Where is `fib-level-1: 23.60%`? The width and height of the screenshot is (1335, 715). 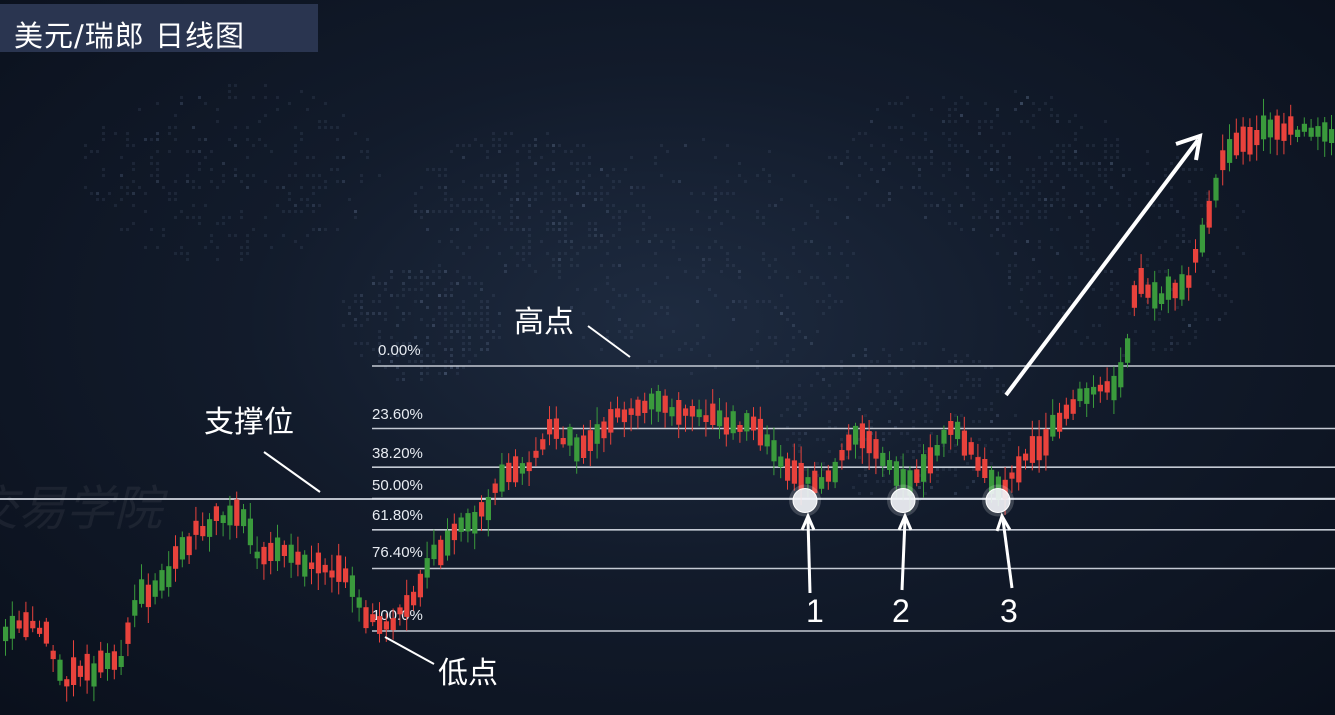
fib-level-1: 23.60% is located at coordinates (853, 418).